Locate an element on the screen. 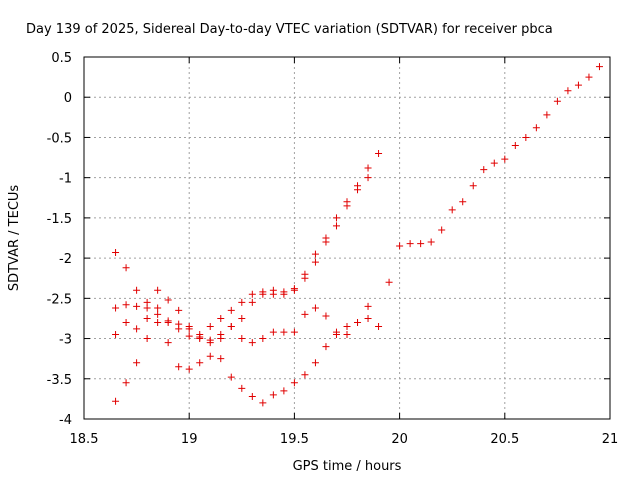 The image size is (640, 480). y-axis-label: SDTVAR / TECUs is located at coordinates (14, 238).